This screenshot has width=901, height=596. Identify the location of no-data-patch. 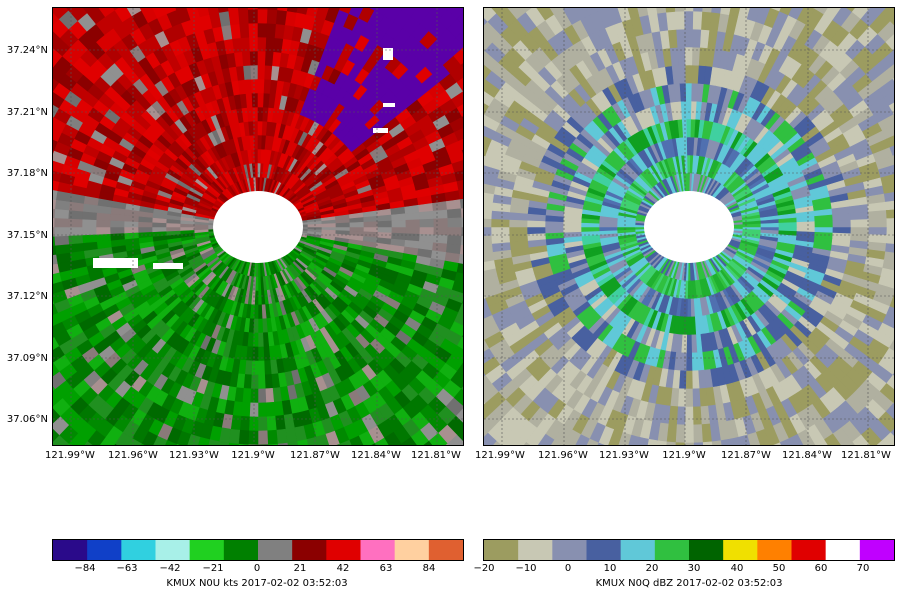
(388, 54).